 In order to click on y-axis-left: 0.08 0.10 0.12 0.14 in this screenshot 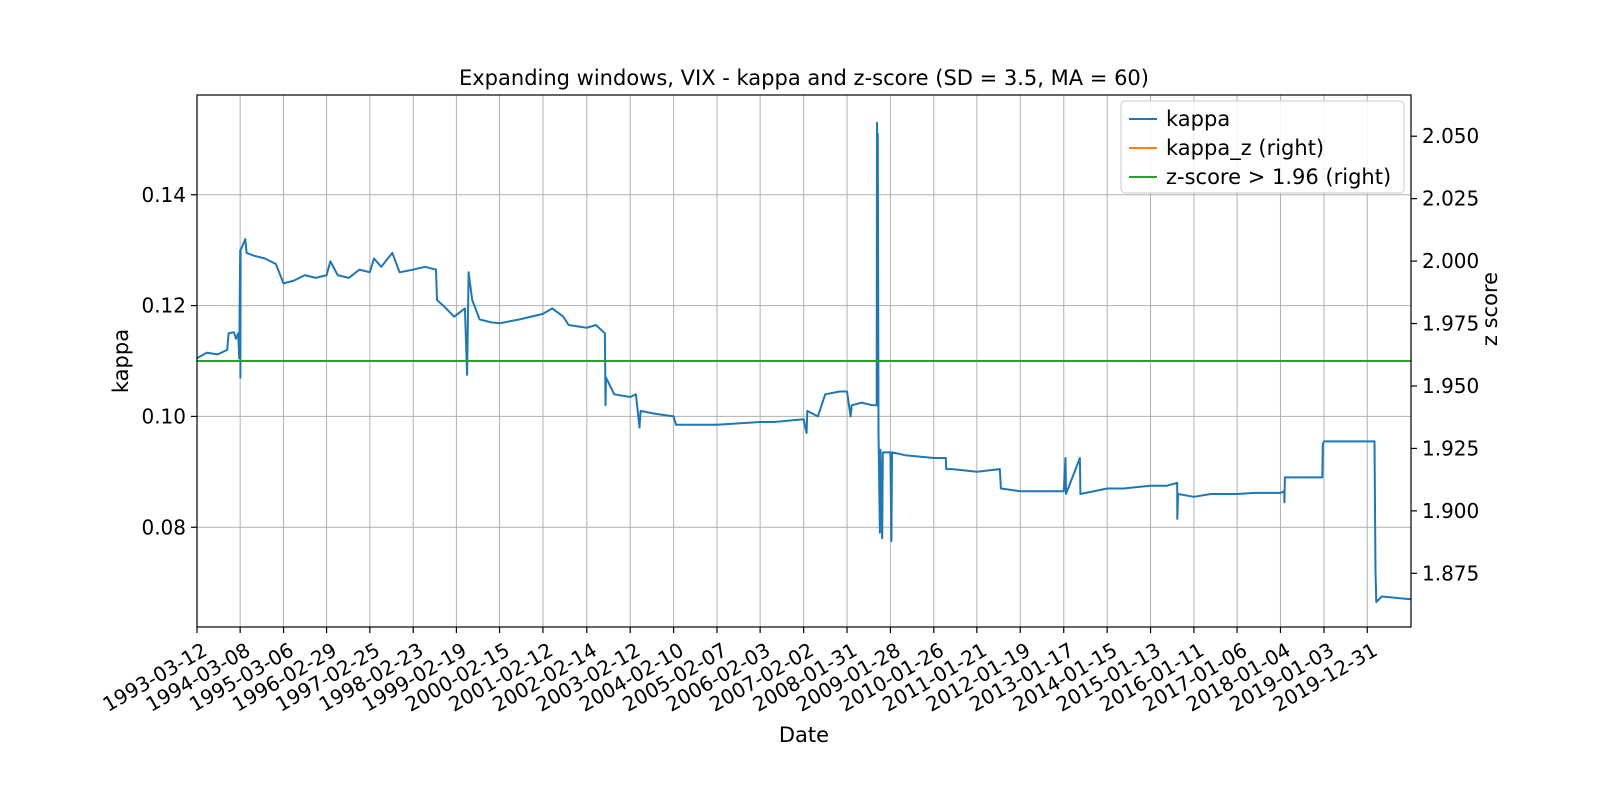, I will do `click(169, 361)`.